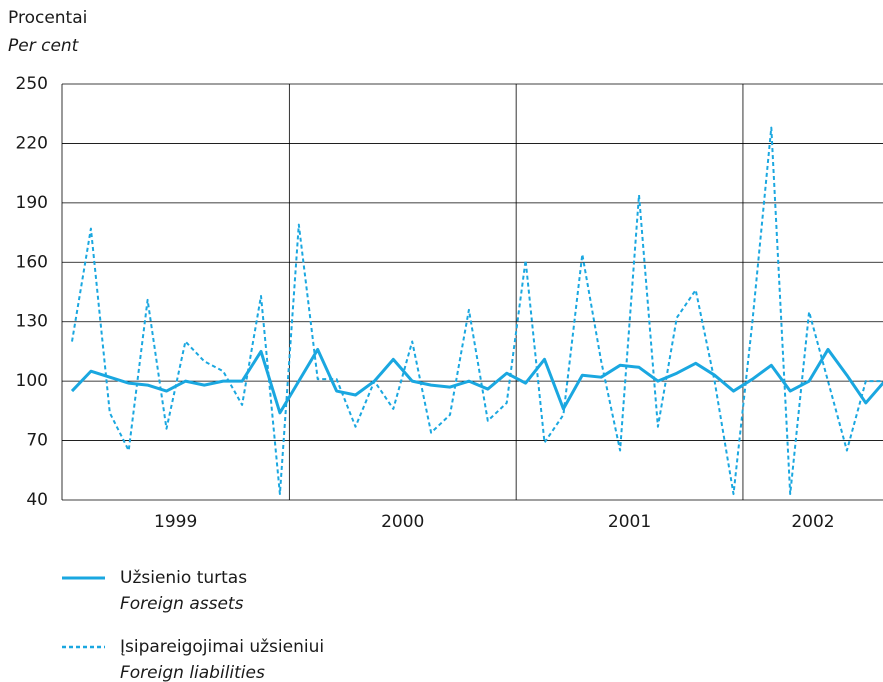  Describe the element at coordinates (192, 672) in the screenshot. I see `legend-label-en: Foreign liabilities` at that location.